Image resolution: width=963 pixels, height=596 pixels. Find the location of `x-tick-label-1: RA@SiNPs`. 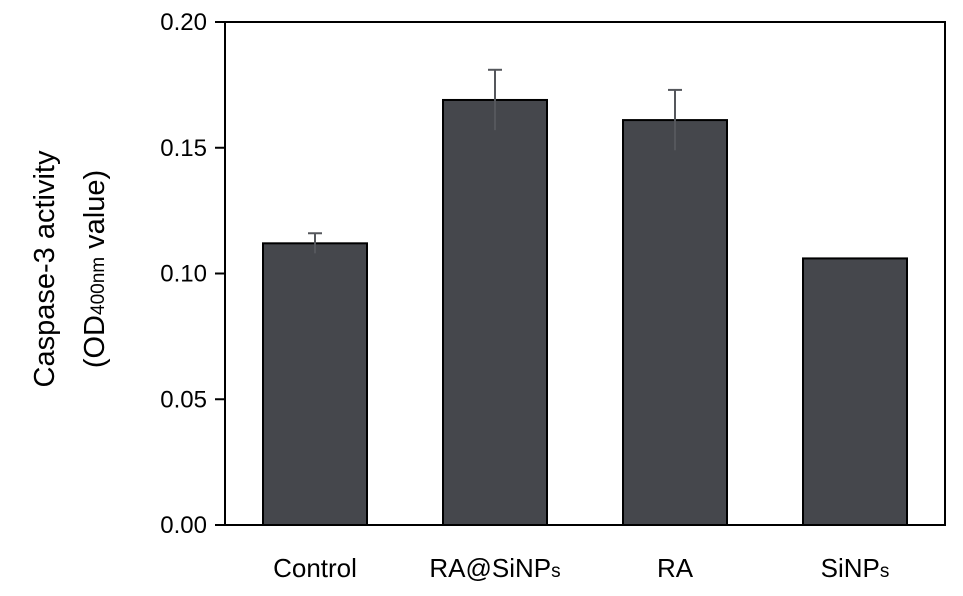

x-tick-label-1: RA@SiNPs is located at coordinates (494, 568).